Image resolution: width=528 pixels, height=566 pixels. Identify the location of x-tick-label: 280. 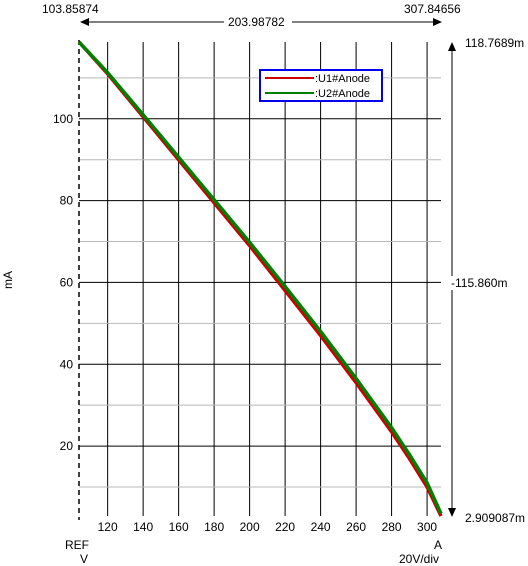
(392, 527).